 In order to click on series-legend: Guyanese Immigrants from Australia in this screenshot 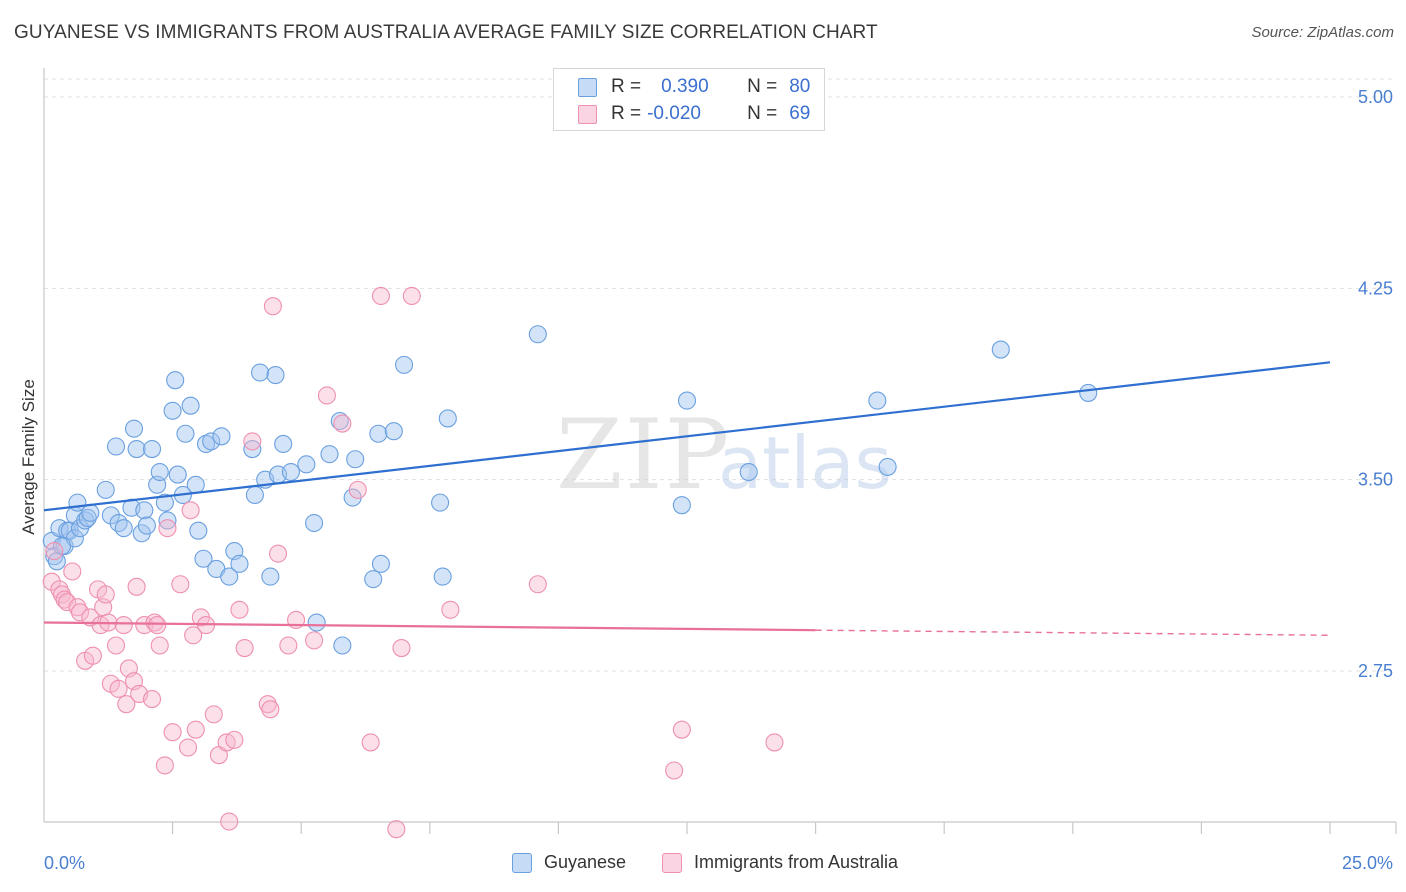, I will do `click(703, 865)`.